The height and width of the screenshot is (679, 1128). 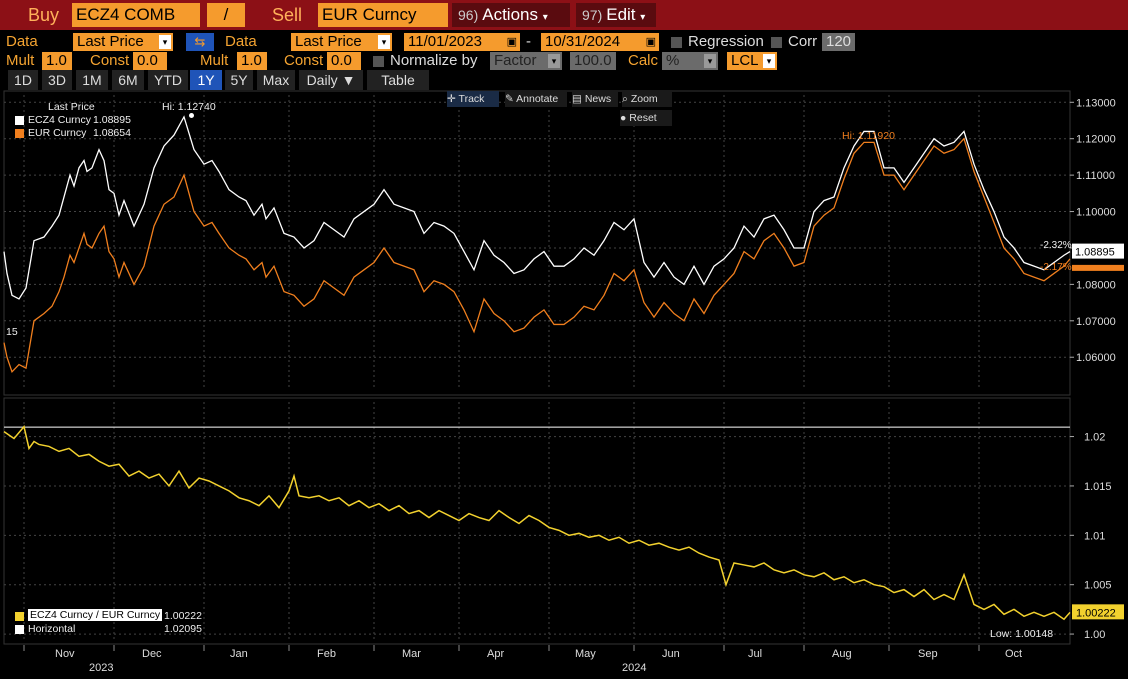 I want to click on legend-heading: Last Price, so click(x=71, y=107).